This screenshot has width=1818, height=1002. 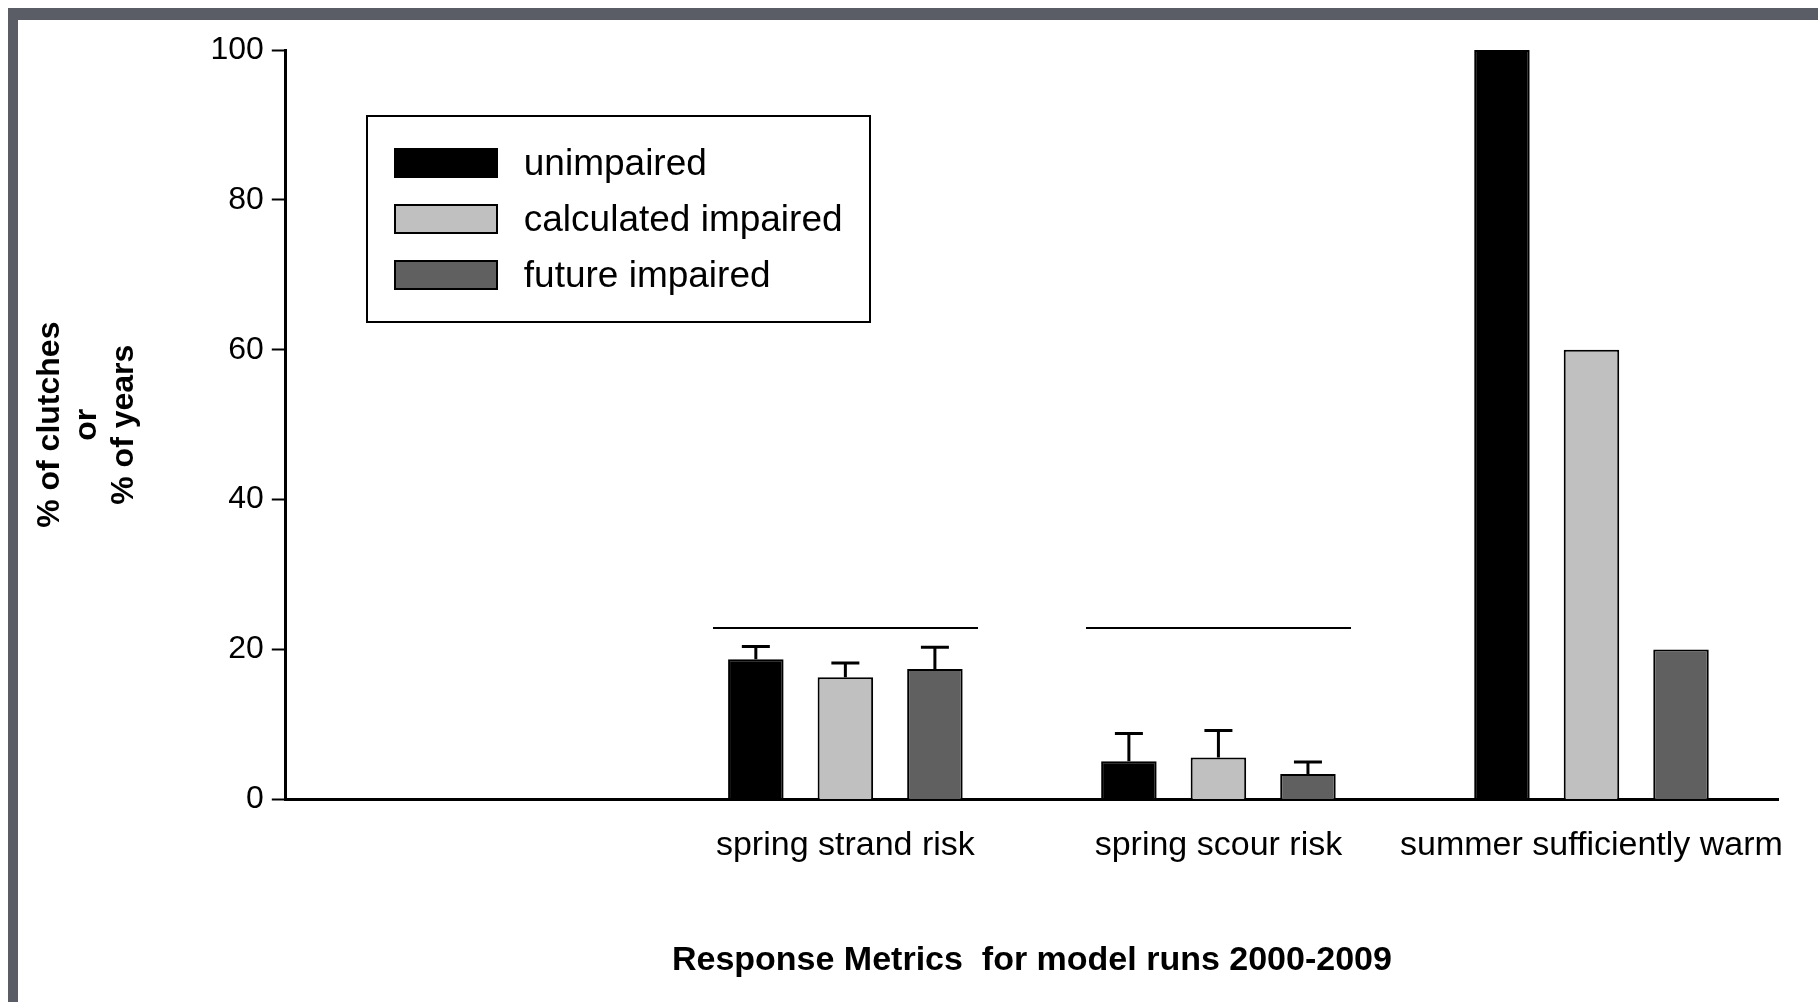 What do you see at coordinates (246, 197) in the screenshot?
I see `y-tick-label: 80` at bounding box center [246, 197].